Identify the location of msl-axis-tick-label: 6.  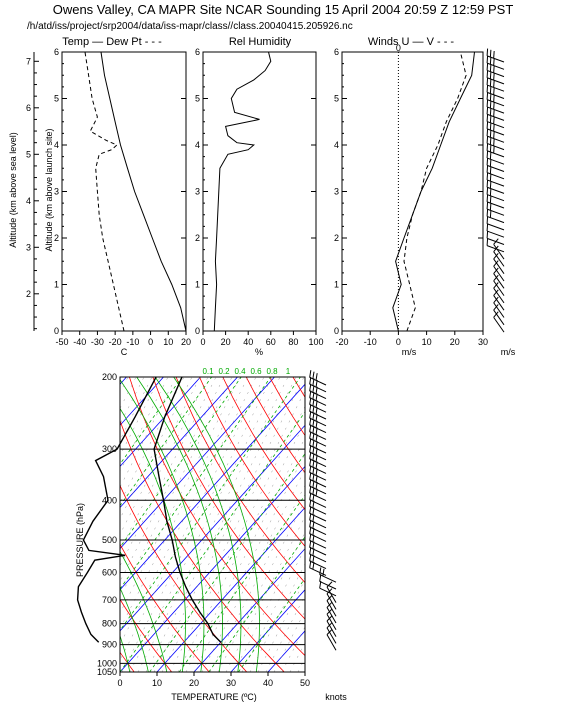
(28, 108).